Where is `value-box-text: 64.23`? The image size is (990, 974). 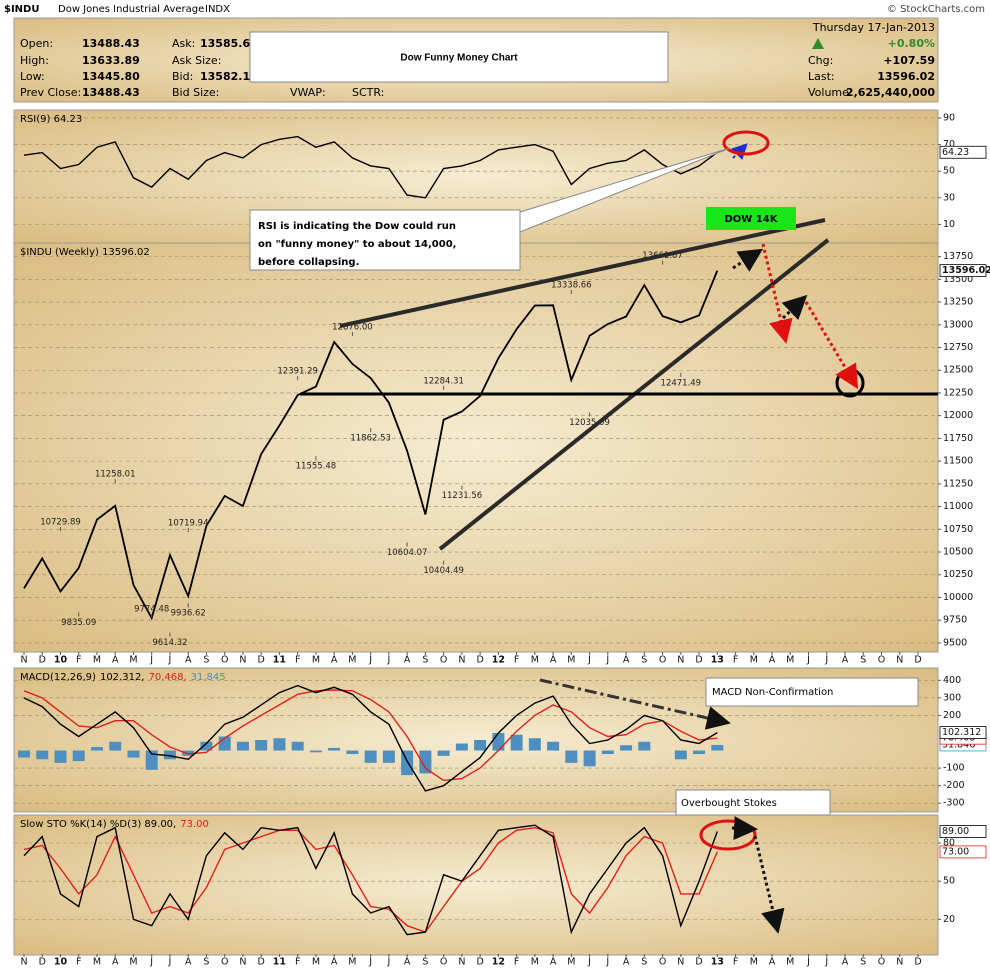 value-box-text: 64.23 is located at coordinates (955, 152).